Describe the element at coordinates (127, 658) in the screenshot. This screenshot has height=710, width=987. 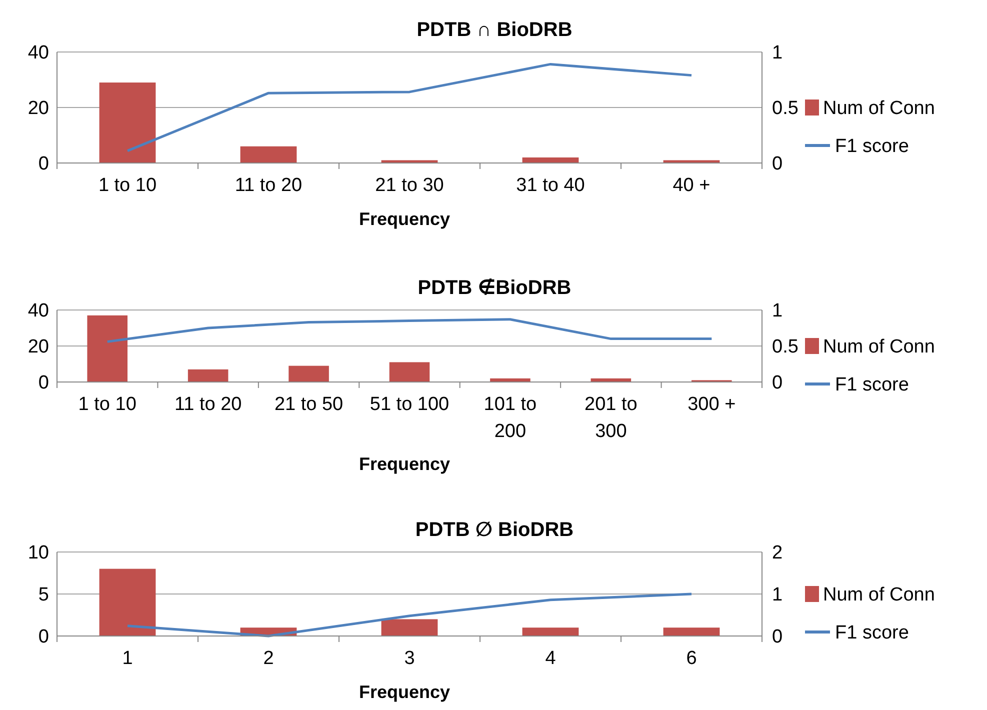
I see `x-tick-label: 1` at that location.